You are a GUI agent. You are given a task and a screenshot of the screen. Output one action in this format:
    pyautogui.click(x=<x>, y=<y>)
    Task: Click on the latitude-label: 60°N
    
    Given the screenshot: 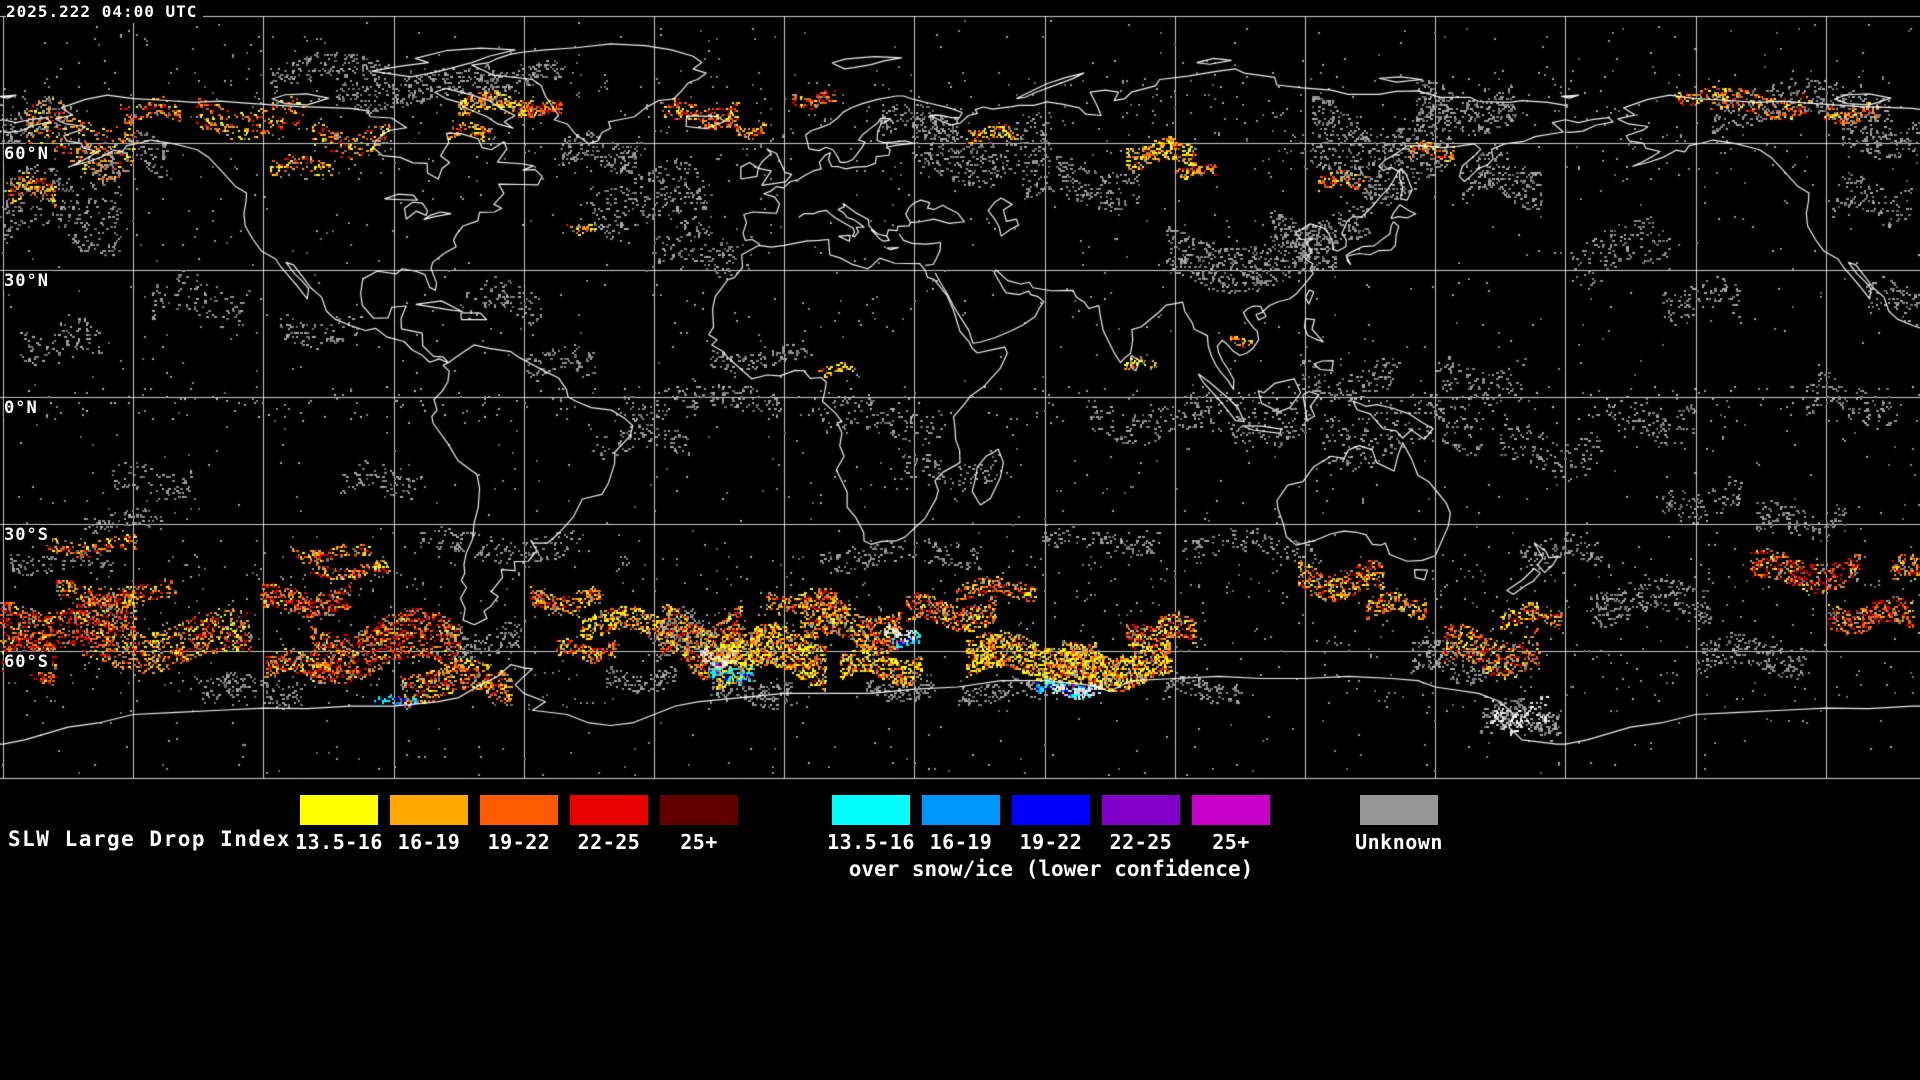 What is the action you would take?
    pyautogui.click(x=28, y=154)
    